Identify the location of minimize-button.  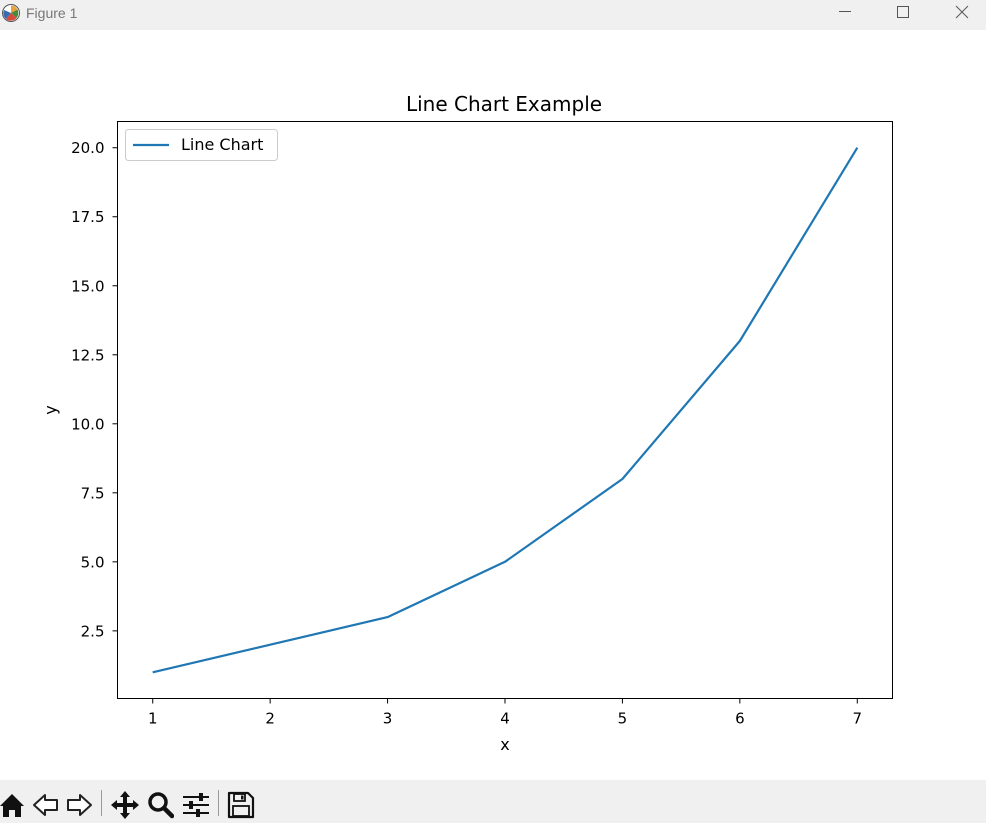
(845, 15).